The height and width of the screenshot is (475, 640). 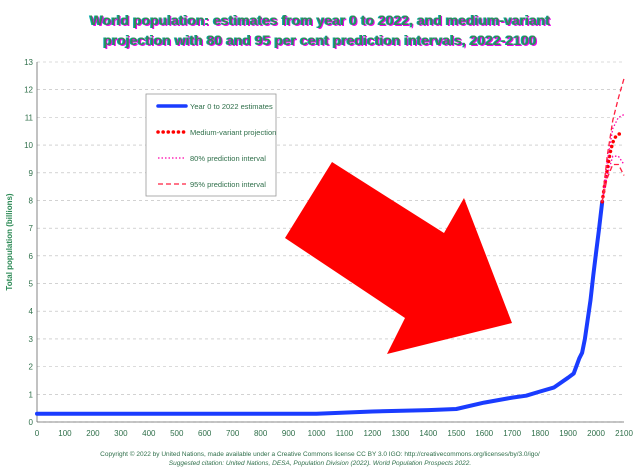 I want to click on x-tick-label: 1600, so click(x=484, y=433).